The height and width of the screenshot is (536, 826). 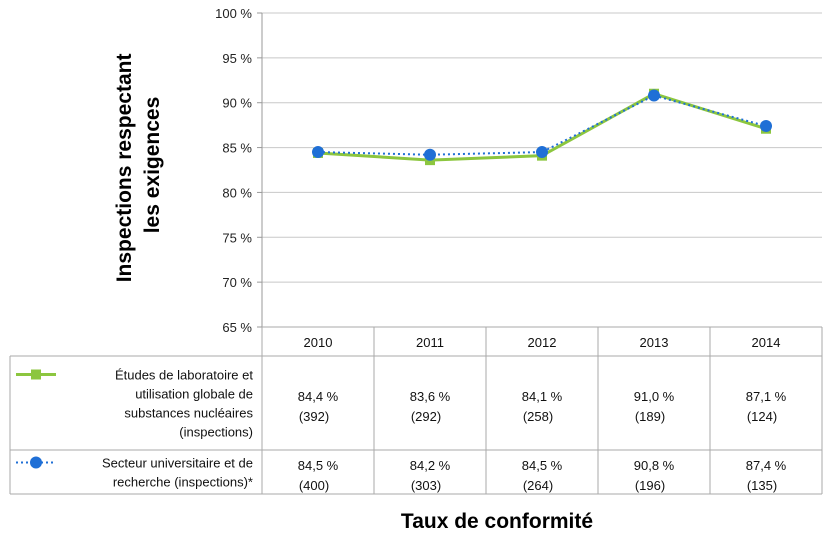 What do you see at coordinates (430, 396) in the screenshot?
I see `table-cell-value: 83,6 %` at bounding box center [430, 396].